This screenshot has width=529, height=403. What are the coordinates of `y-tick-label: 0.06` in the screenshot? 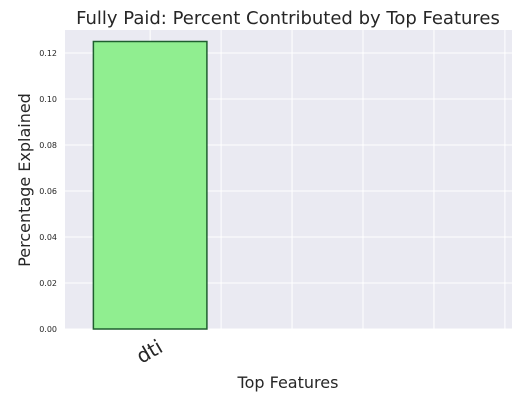 It's located at (48, 191).